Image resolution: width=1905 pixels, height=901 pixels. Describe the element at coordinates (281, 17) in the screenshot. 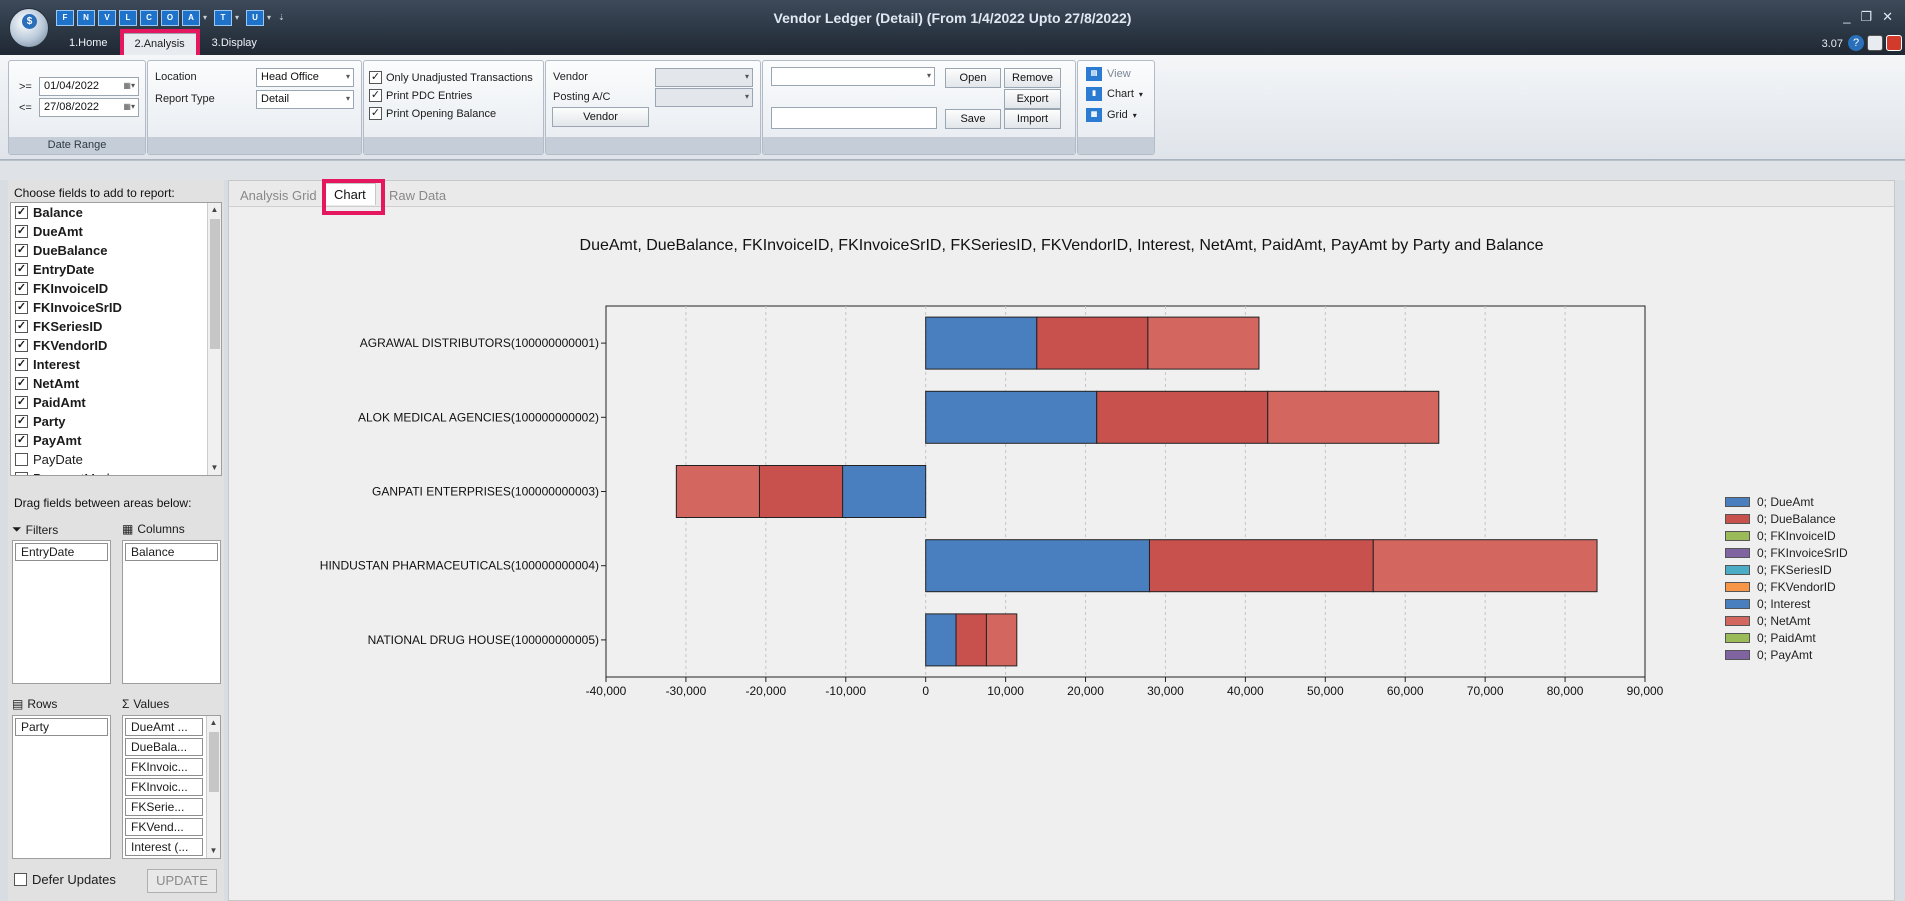

I see `qat-customize-icon: ⇣` at that location.